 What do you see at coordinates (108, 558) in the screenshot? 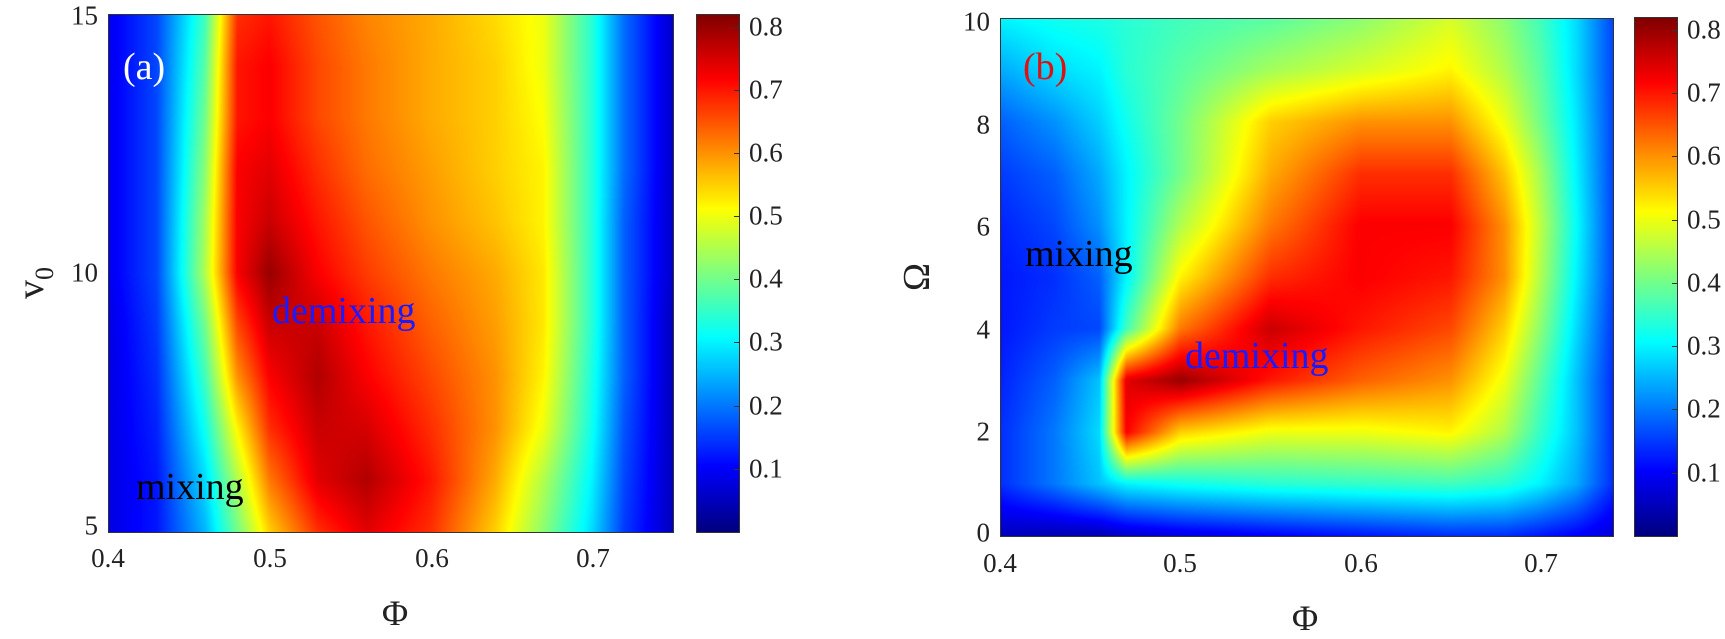
I see `xtick-a-0: 0.4` at bounding box center [108, 558].